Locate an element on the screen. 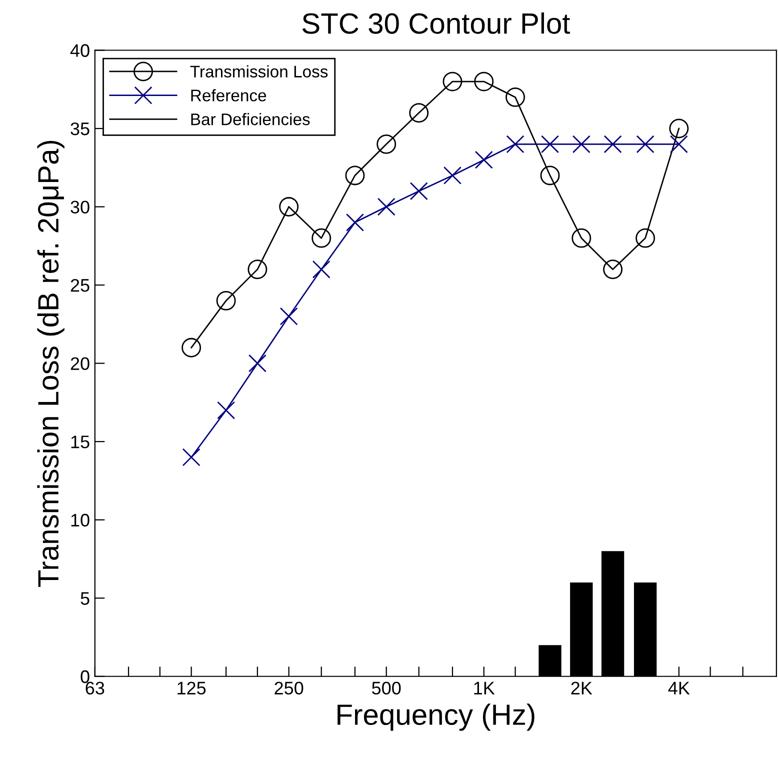 Image resolution: width=778 pixels, height=773 pixels. y-tick-label: 35 is located at coordinates (80, 129).